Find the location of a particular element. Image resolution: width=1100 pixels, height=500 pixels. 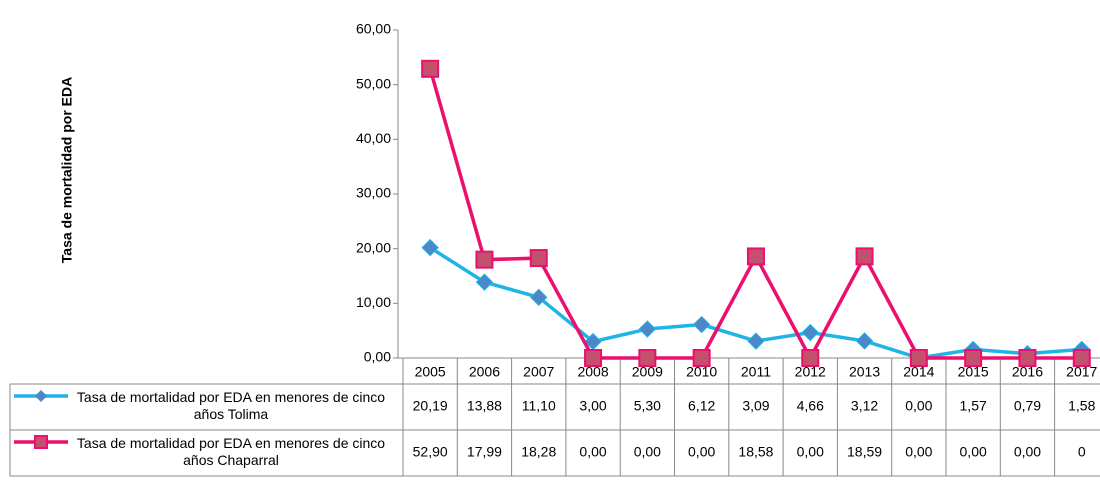

y-axis-label: Tasa de mortalidad por EDA is located at coordinates (67, 170).